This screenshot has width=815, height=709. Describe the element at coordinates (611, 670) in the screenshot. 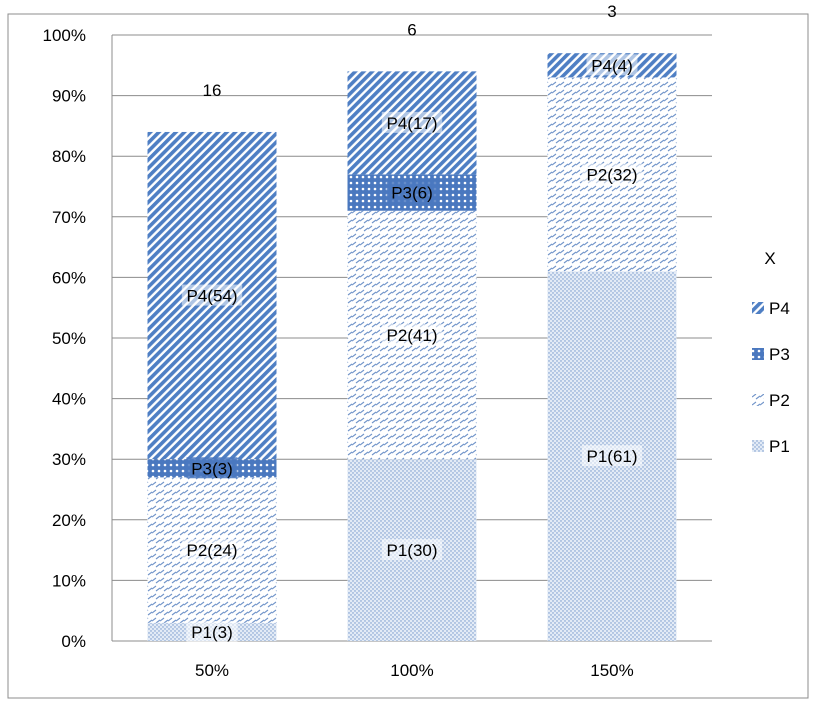

I see `x-tick-label: 150%` at that location.